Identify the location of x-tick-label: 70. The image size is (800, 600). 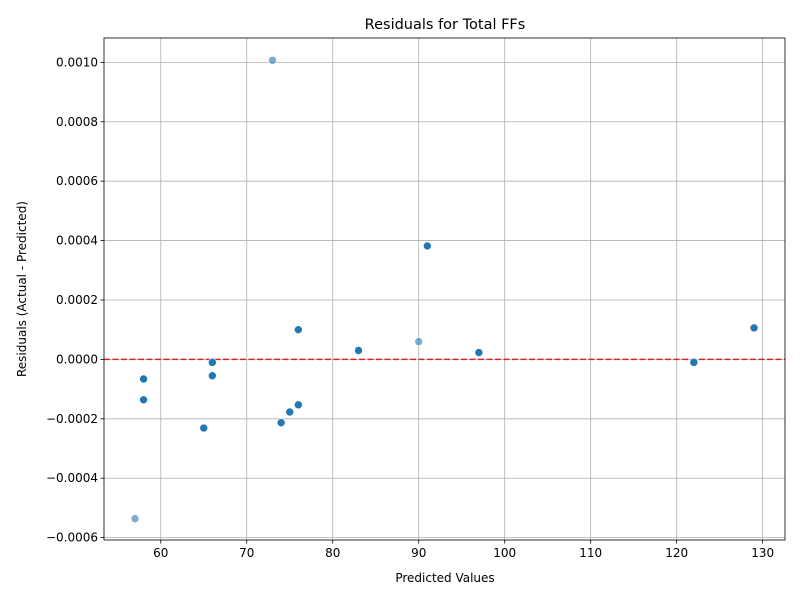
(246, 553).